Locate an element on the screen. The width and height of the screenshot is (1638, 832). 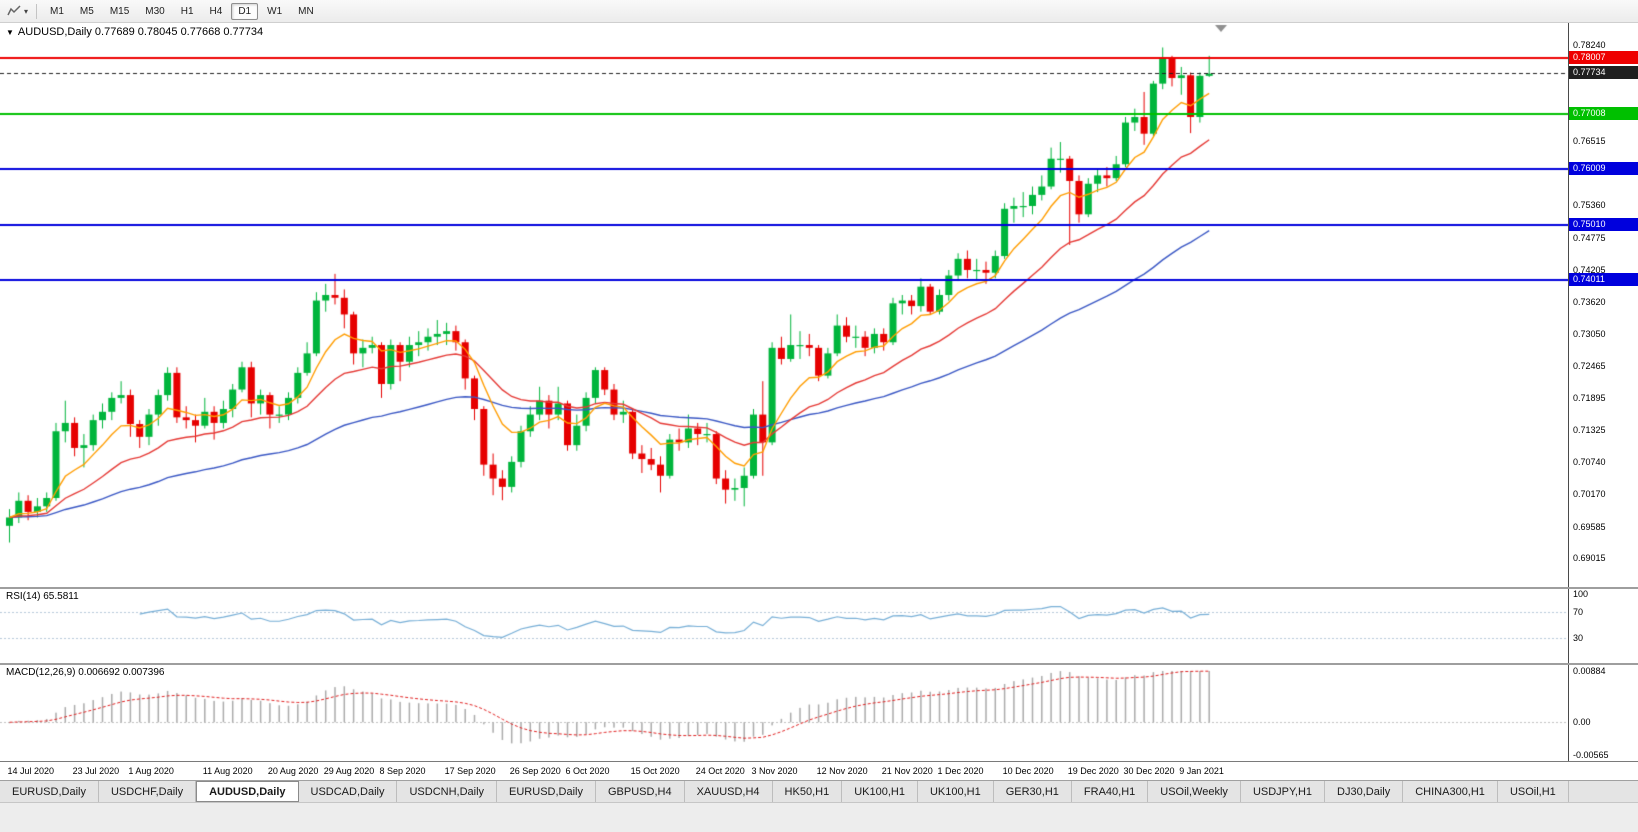
macd-plot: MACD(12,26,9) 0.006692 0.007396 is located at coordinates (784, 713).